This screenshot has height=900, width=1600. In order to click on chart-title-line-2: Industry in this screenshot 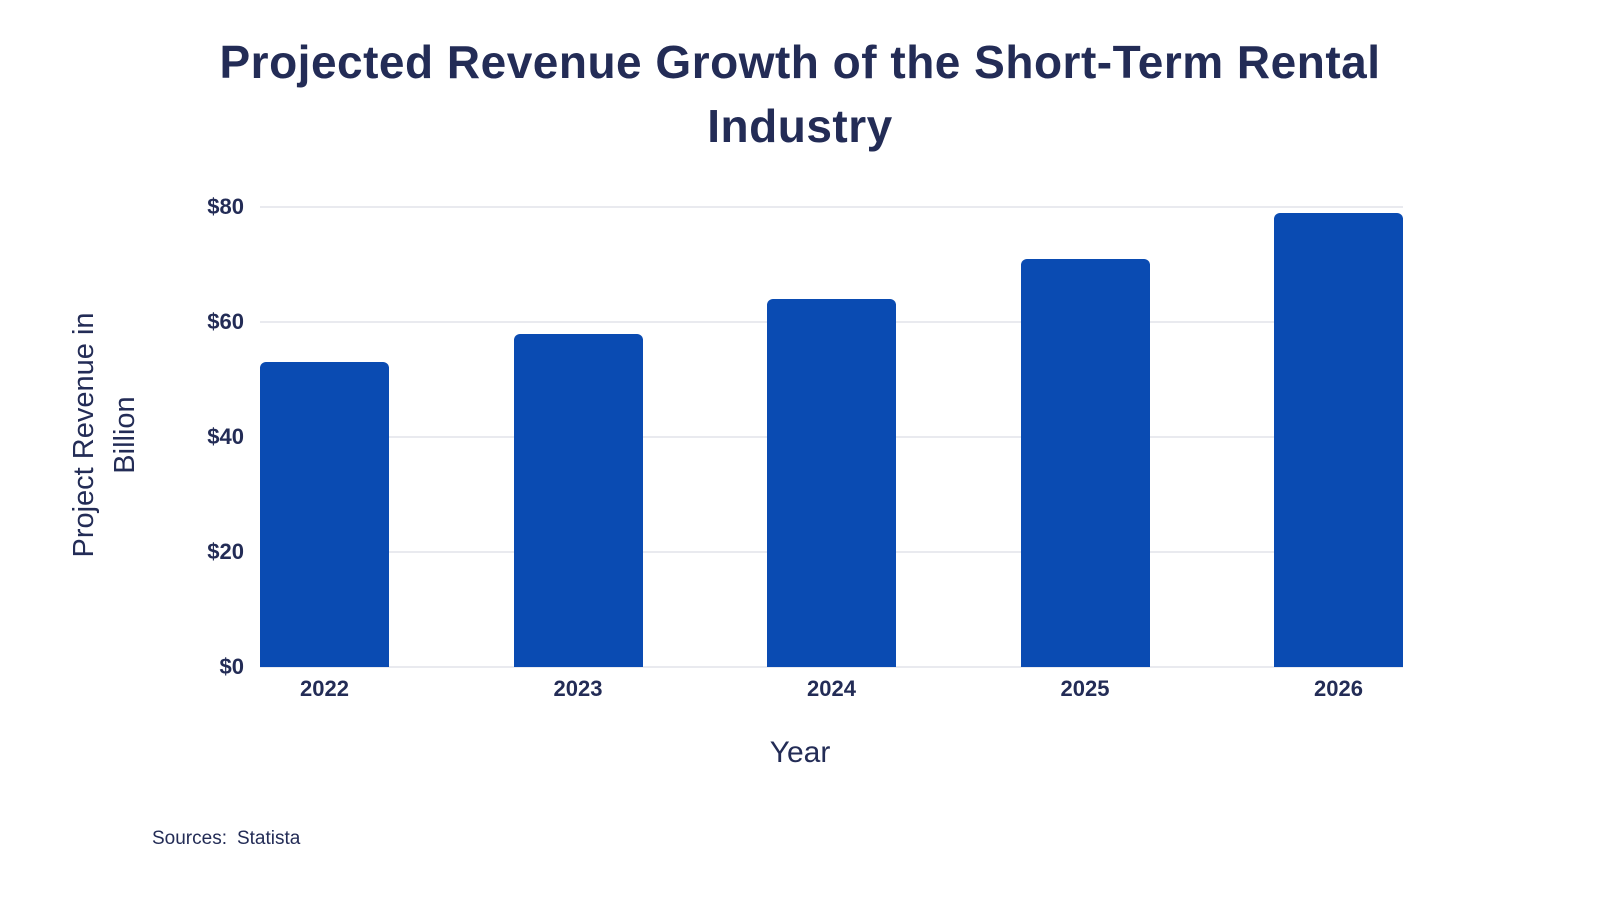, I will do `click(800, 126)`.